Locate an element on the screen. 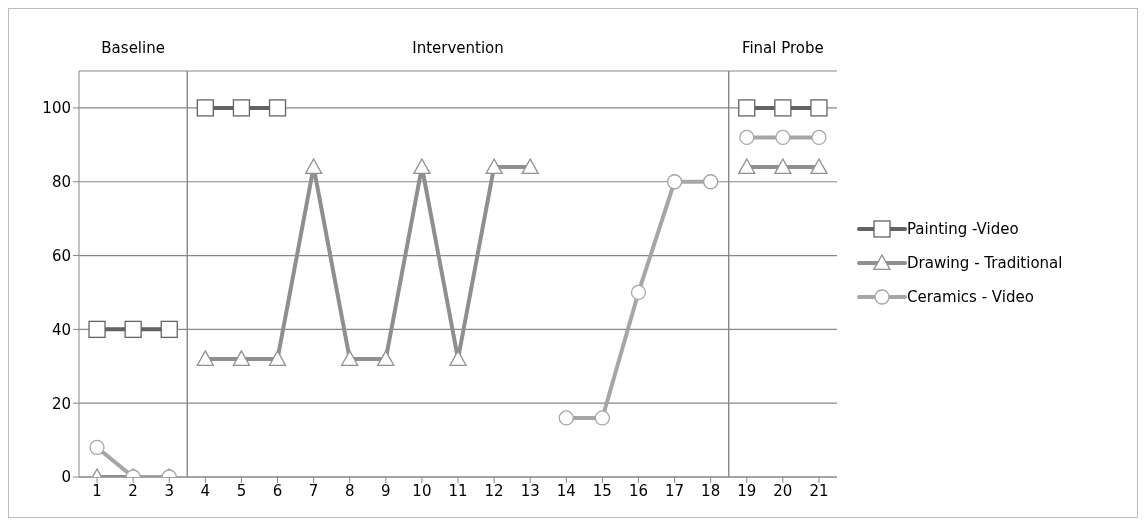 The image size is (1146, 527). x-tick-label: 17 is located at coordinates (675, 490).